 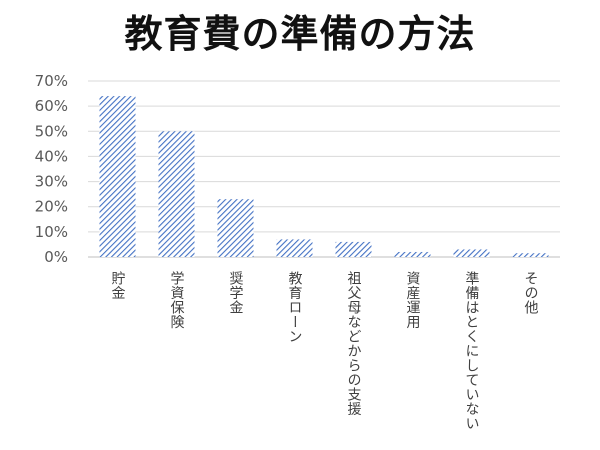 What do you see at coordinates (51, 207) in the screenshot?
I see `y-tick-label: 20%` at bounding box center [51, 207].